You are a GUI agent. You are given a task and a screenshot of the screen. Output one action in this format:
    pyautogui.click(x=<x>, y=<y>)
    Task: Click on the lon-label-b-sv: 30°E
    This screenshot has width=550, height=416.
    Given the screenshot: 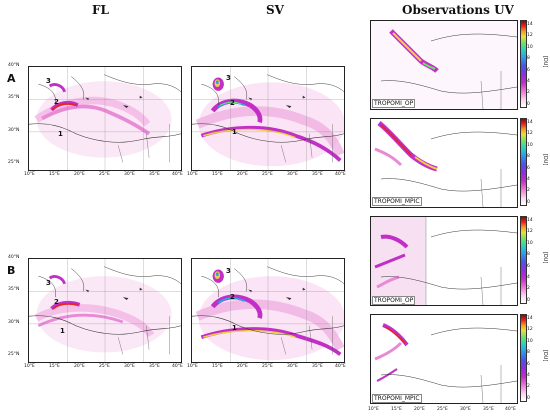 What is the action you would take?
    pyautogui.click(x=292, y=366)
    